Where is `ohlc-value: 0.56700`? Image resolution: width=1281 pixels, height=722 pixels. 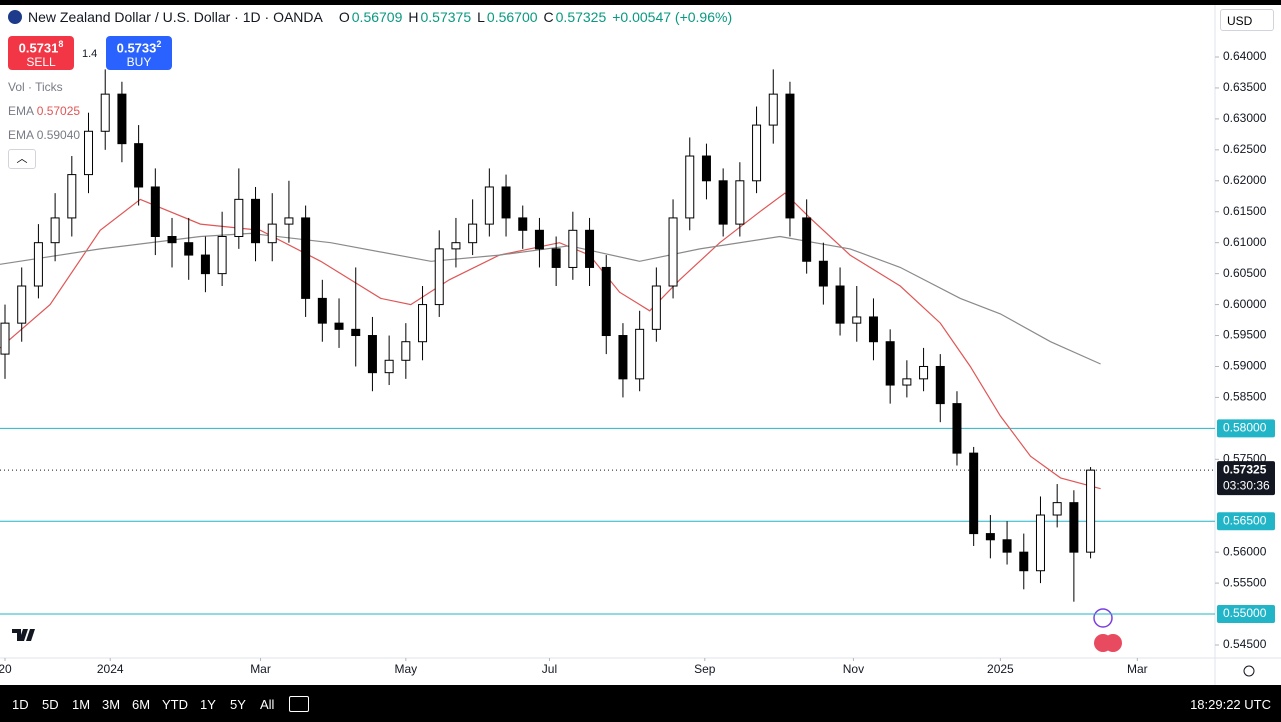
ohlc-value: 0.56700 is located at coordinates (512, 17).